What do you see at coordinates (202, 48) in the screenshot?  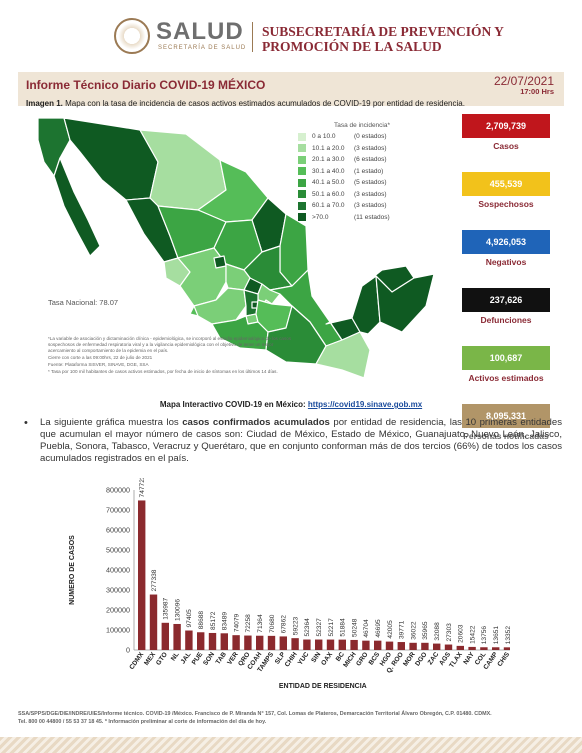 I see `brand-subtitle: SECRETARÍA DE SALUD` at bounding box center [202, 48].